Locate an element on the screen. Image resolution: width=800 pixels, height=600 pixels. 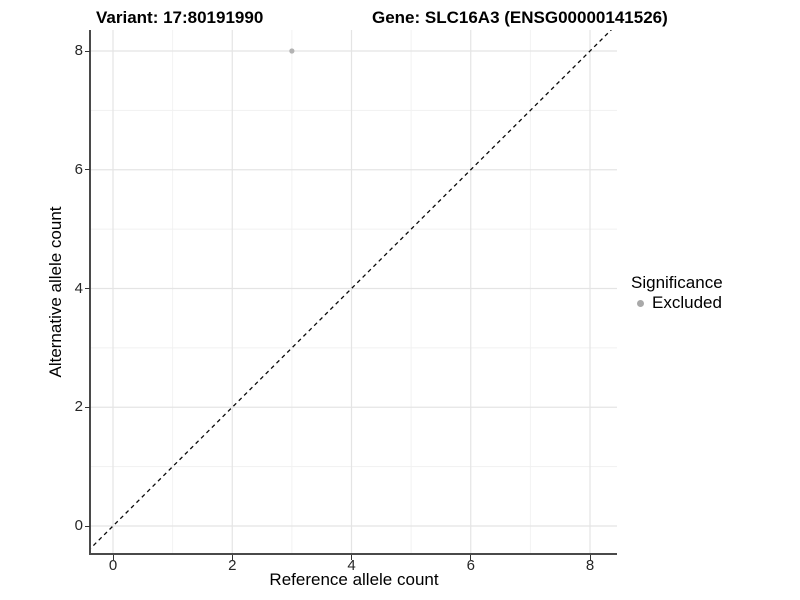
x-tick-label: 8 is located at coordinates (590, 565).